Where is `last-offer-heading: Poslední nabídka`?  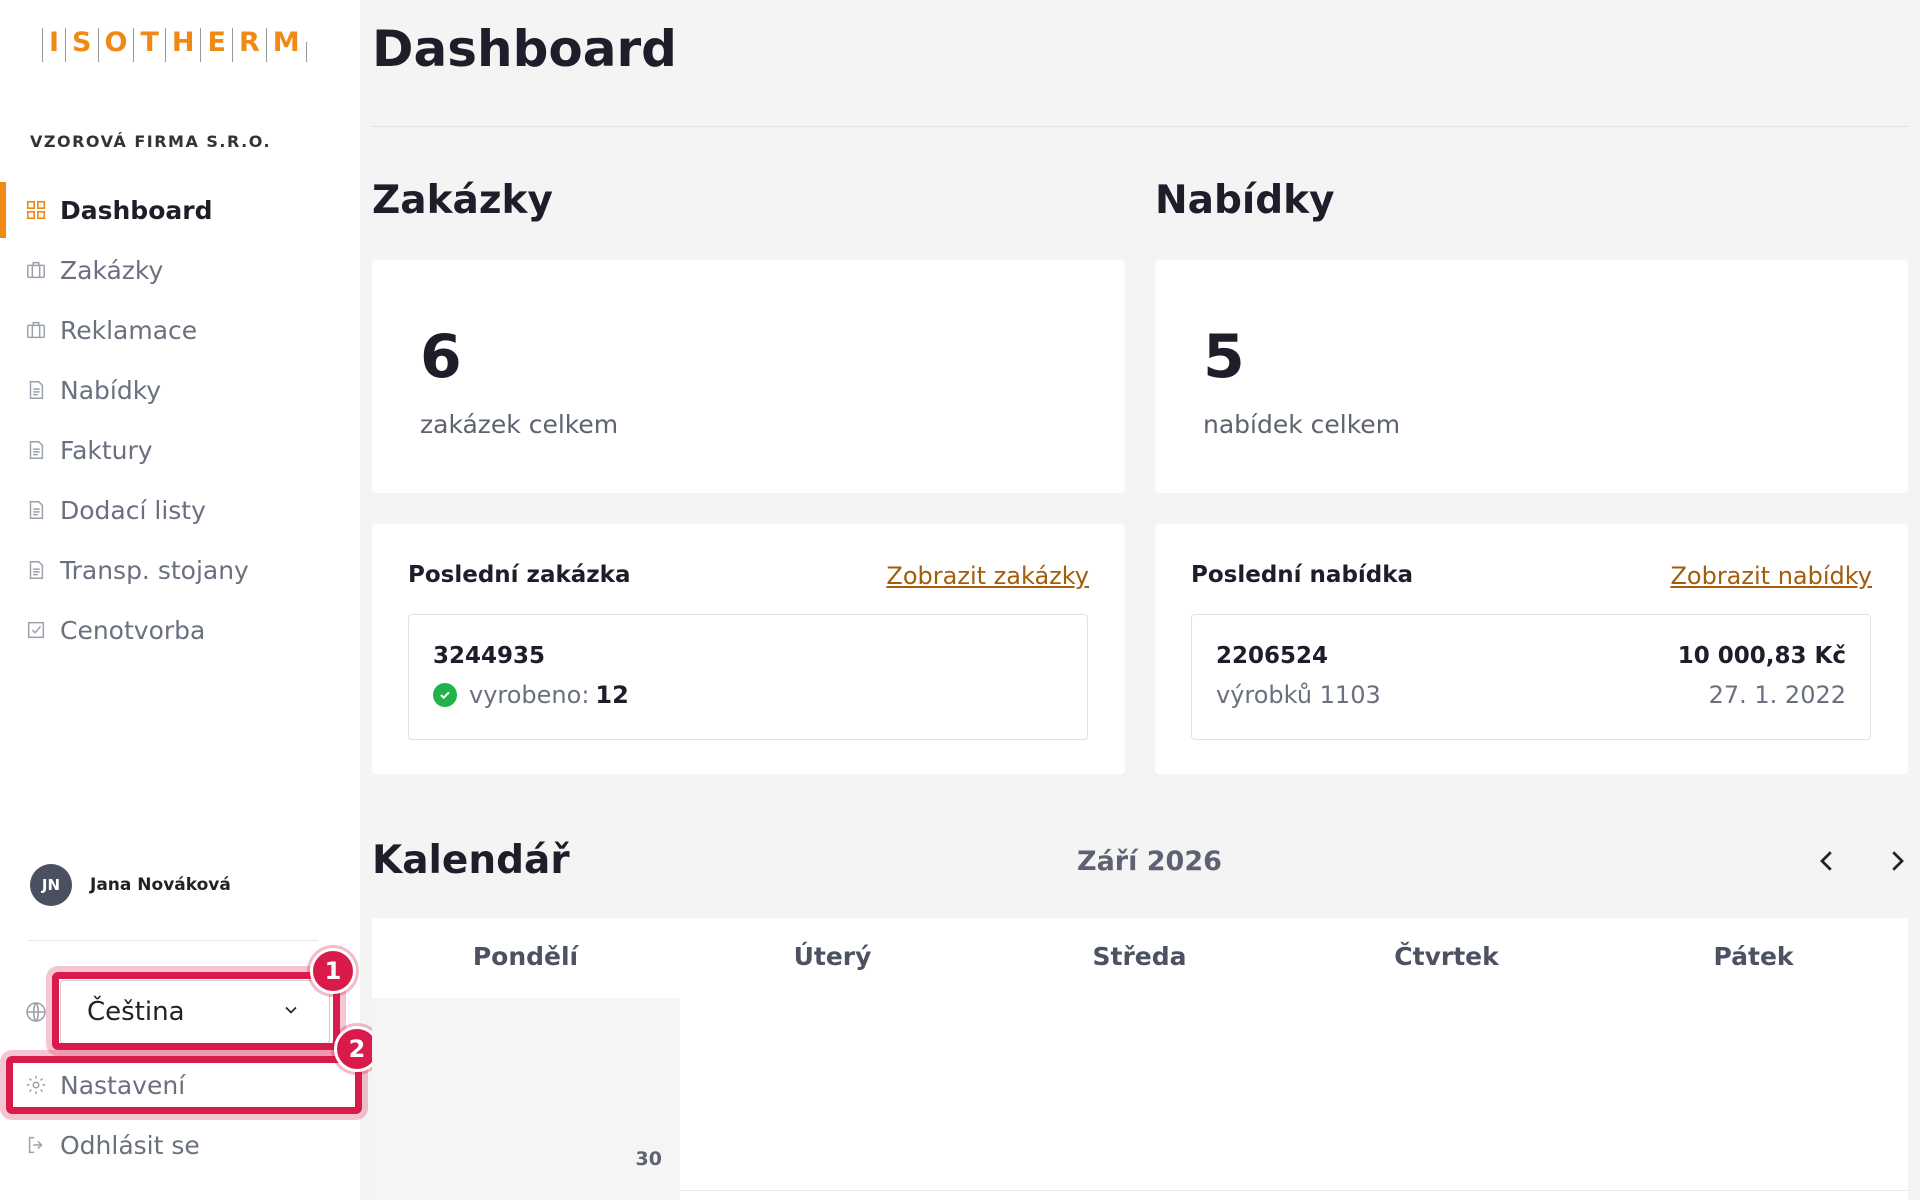 last-offer-heading: Poslední nabídka is located at coordinates (1302, 575).